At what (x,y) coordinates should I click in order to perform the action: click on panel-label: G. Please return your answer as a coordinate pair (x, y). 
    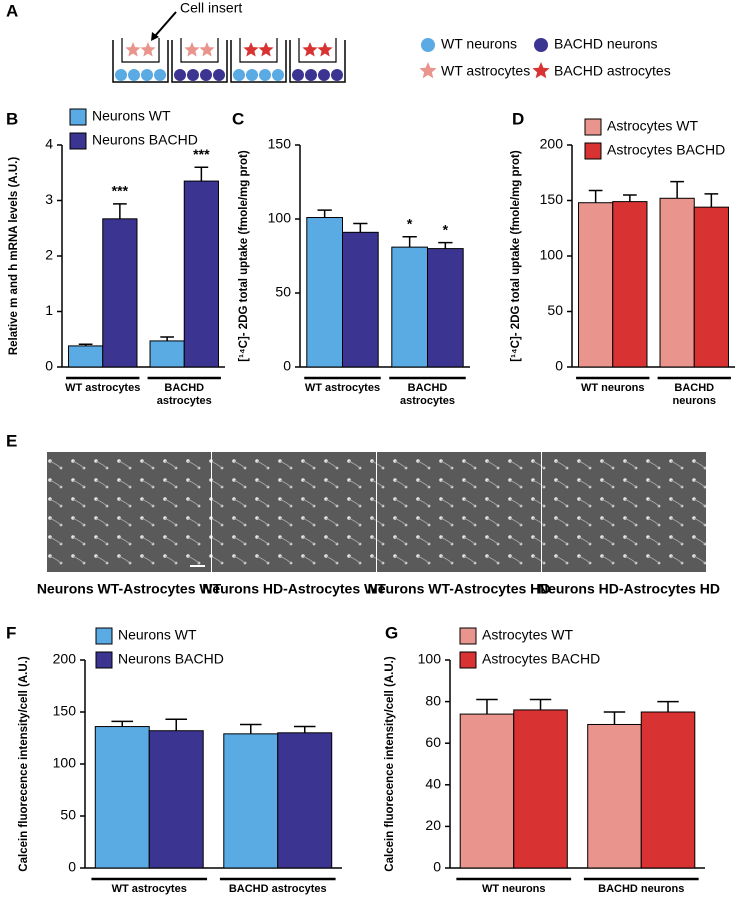
    Looking at the image, I should click on (391, 632).